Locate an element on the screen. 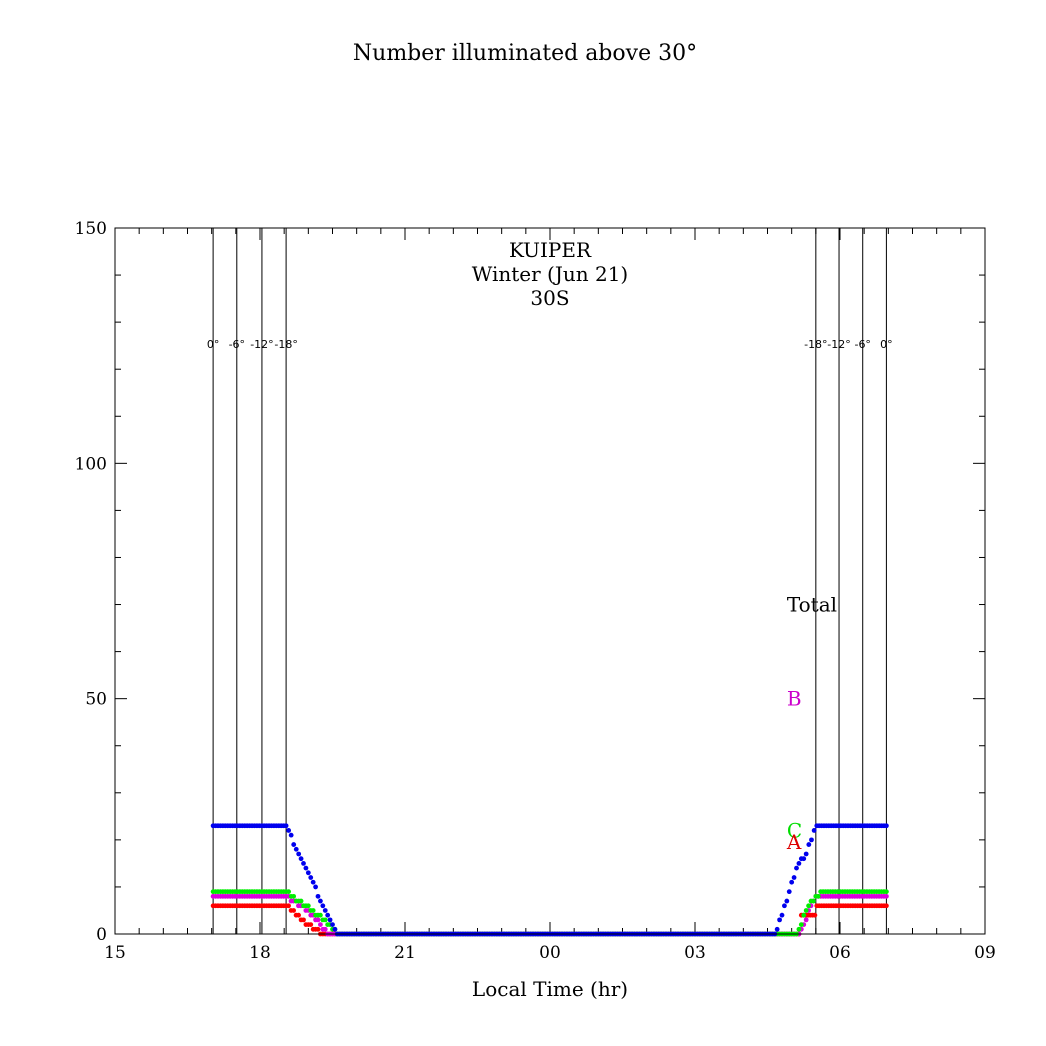 The width and height of the screenshot is (1046, 1046). legend: Total B CA is located at coordinates (811, 724).